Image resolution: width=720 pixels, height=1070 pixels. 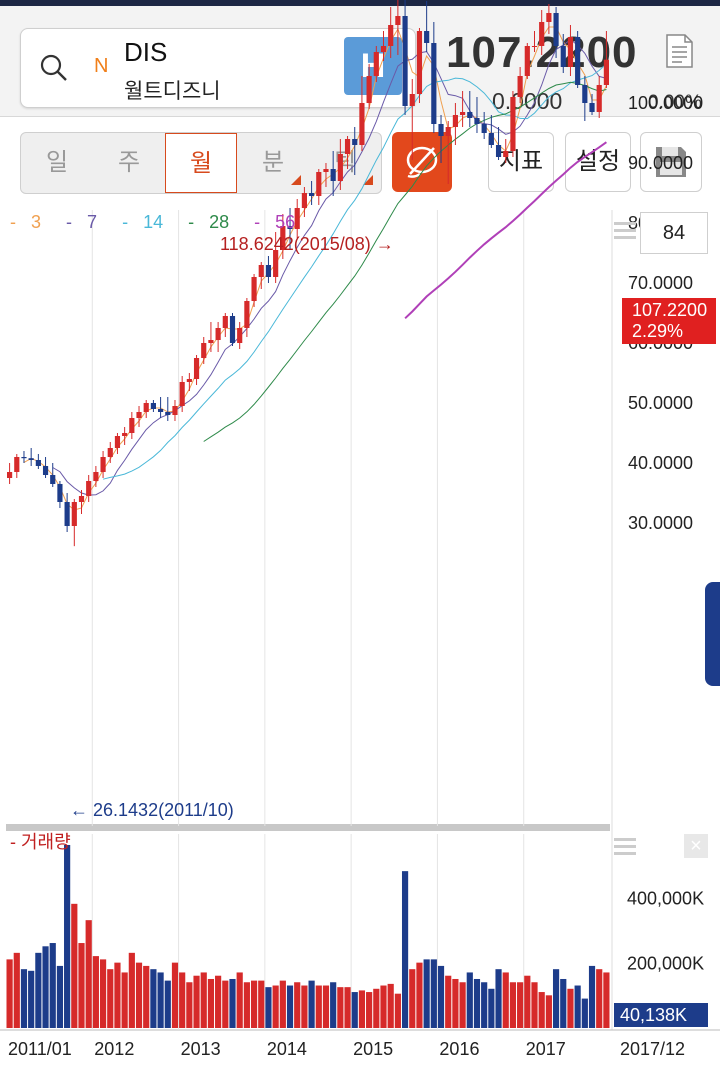 I want to click on search-icon, so click(x=54, y=68).